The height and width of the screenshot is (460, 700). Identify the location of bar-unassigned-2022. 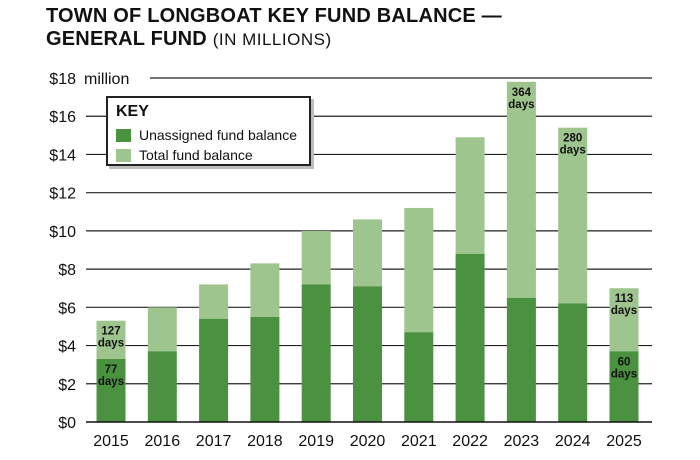
(470, 337).